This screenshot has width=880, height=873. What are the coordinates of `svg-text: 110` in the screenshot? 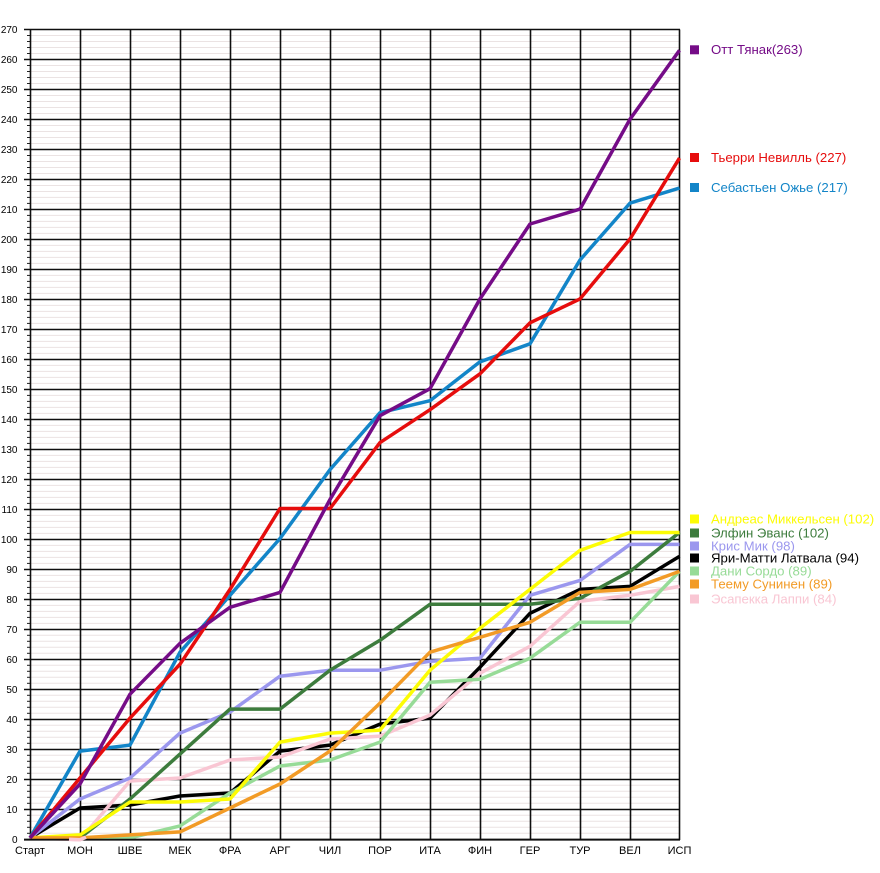 It's located at (10, 510).